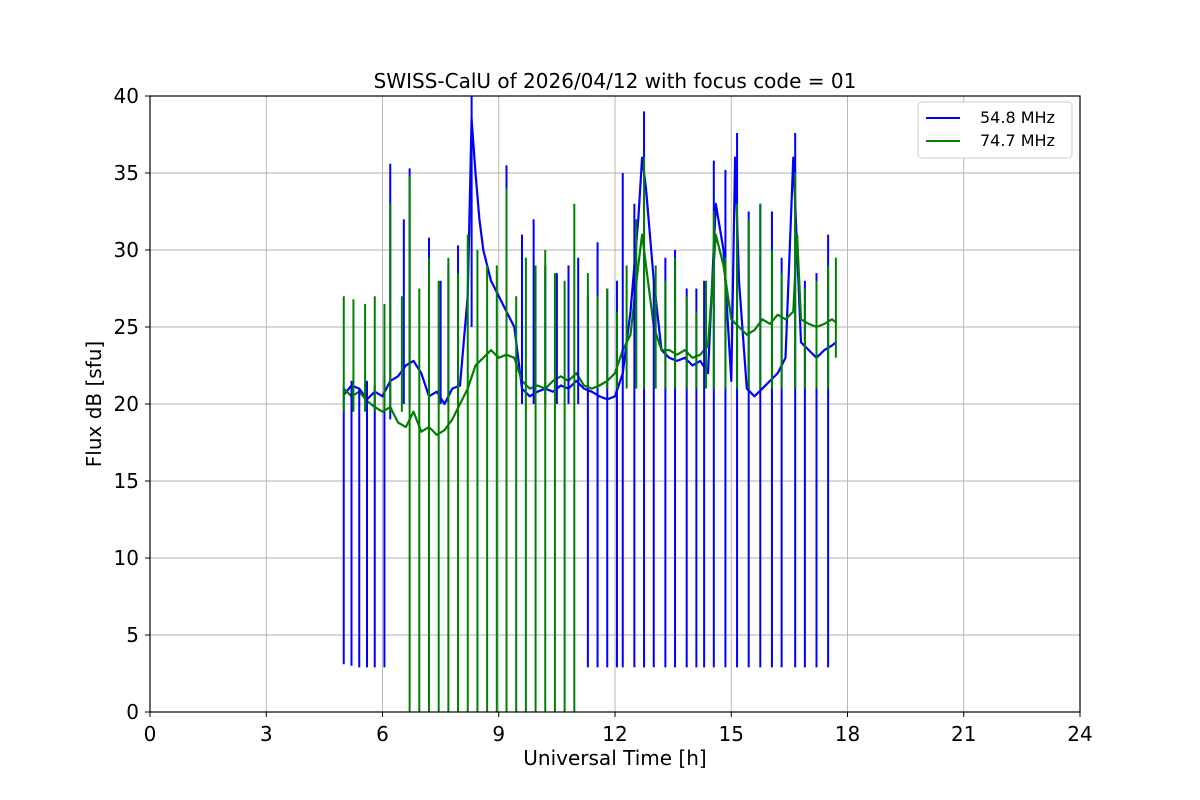 This screenshot has width=1200, height=800. What do you see at coordinates (126, 173) in the screenshot?
I see `y-tick-label-35: 35` at bounding box center [126, 173].